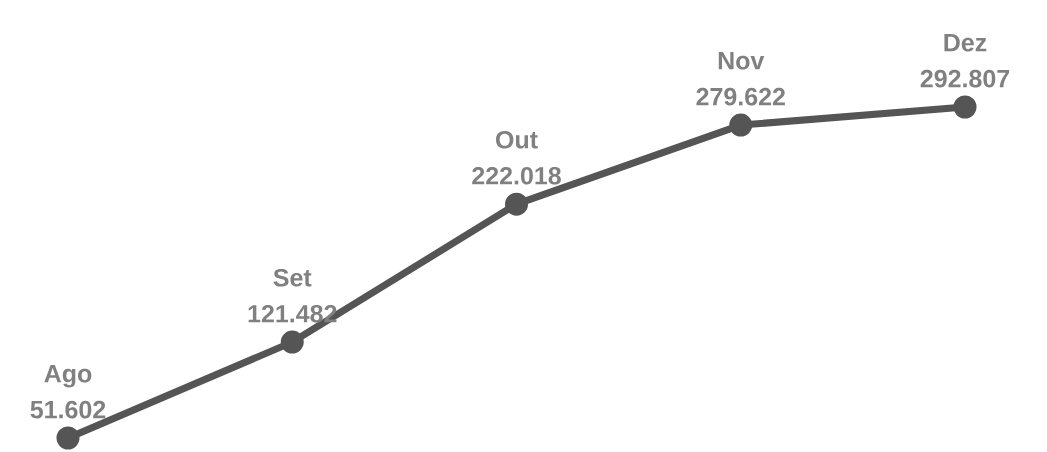  Describe the element at coordinates (517, 139) in the screenshot. I see `x-tick-label: Out` at that location.